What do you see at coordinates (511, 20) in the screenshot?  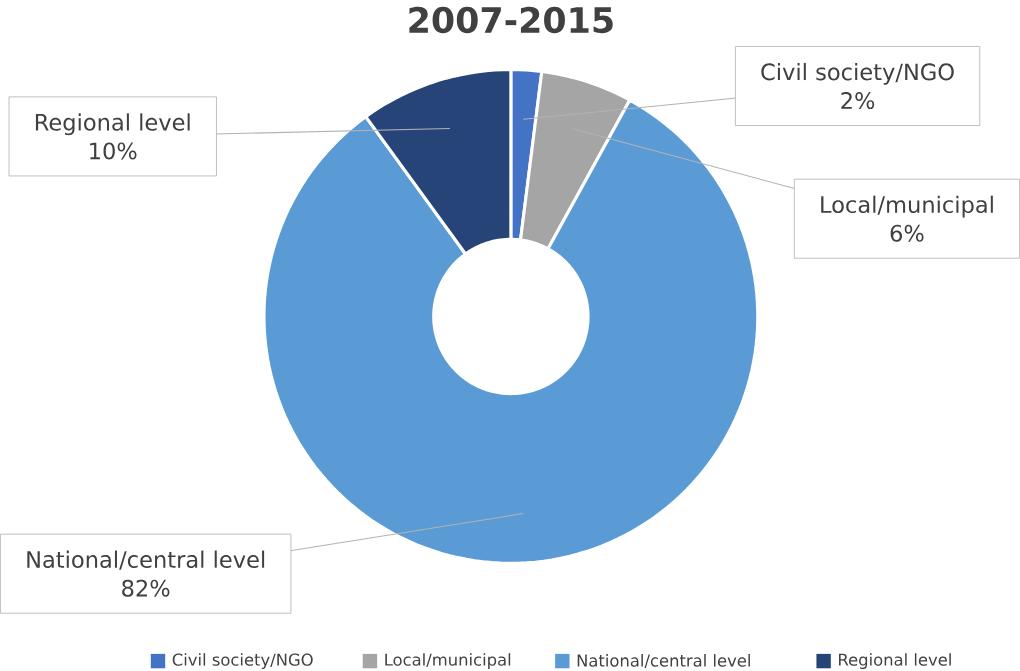 I see `chart-title: 2007-2015` at bounding box center [511, 20].